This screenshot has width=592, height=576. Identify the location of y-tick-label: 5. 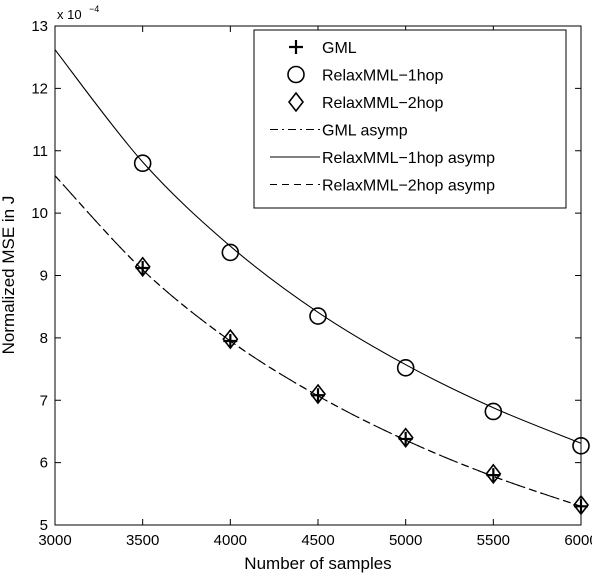
(44, 525).